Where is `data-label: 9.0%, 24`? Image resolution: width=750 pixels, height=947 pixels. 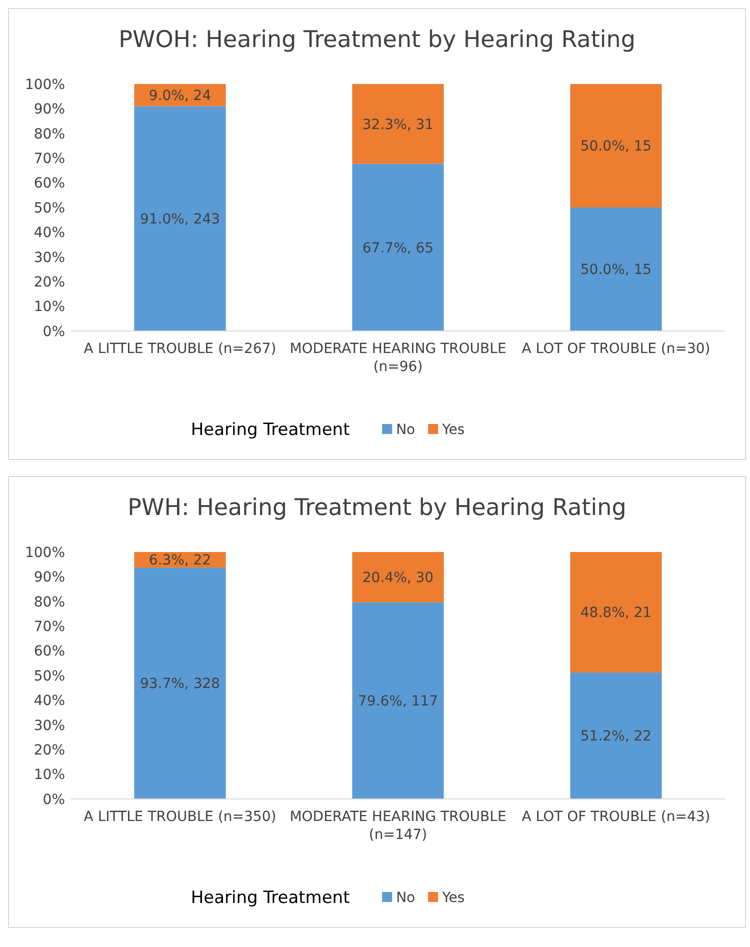
data-label: 9.0%, 24 is located at coordinates (180, 96).